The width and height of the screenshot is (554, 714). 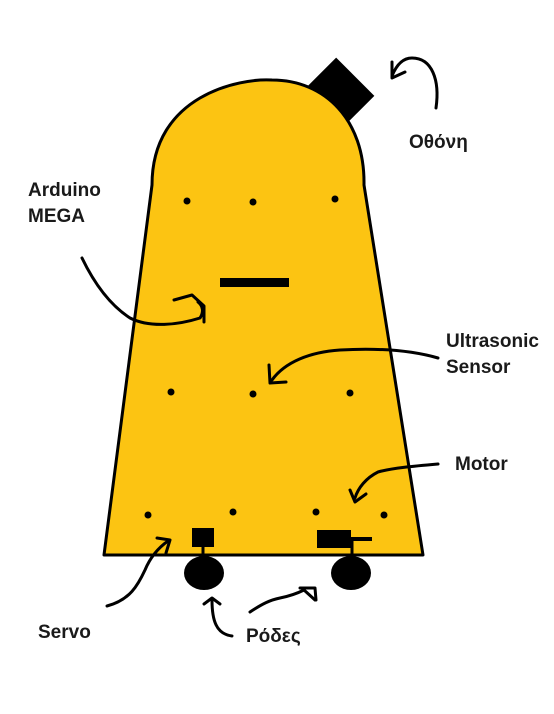 I want to click on motor-arrow, so click(x=396, y=481).